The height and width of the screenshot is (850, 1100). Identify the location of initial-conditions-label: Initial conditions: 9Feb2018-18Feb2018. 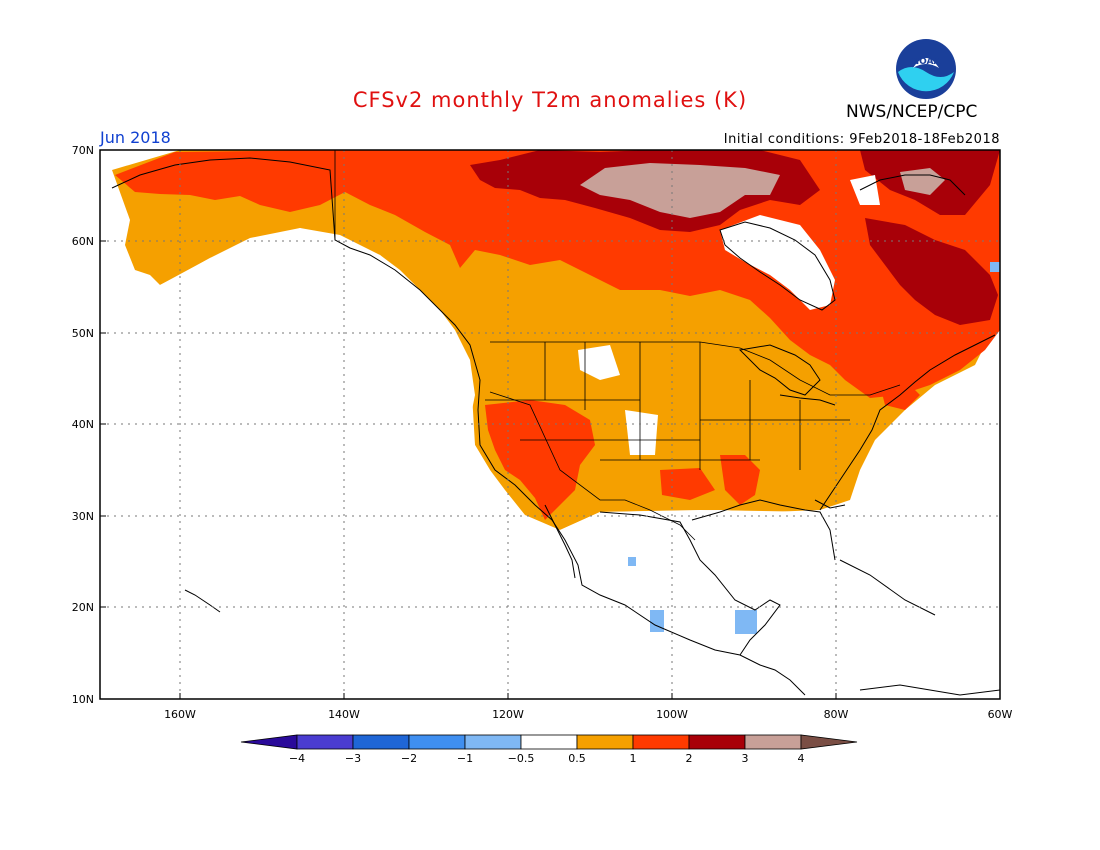
(861, 139).